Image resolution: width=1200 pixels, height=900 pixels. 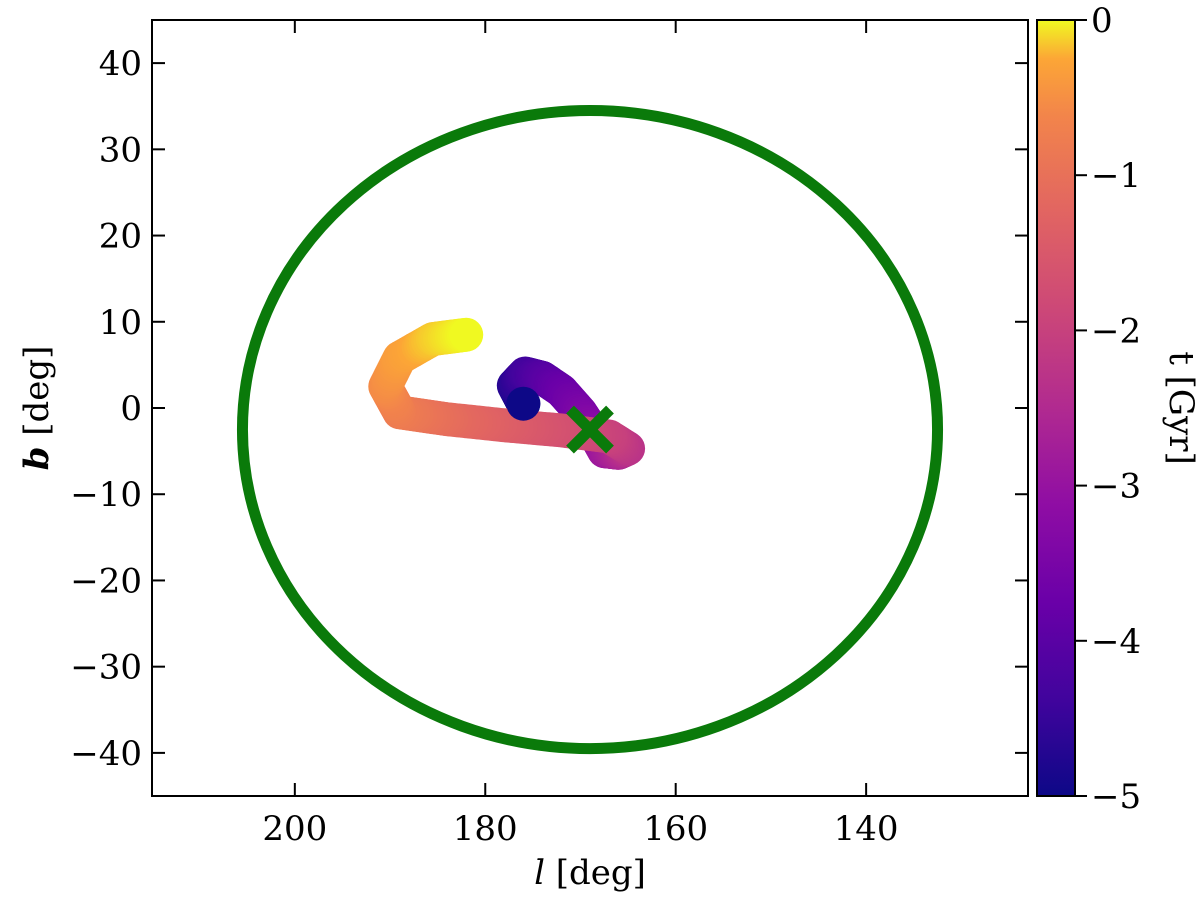 I want to click on y-tick-label: 0, so click(x=131, y=409).